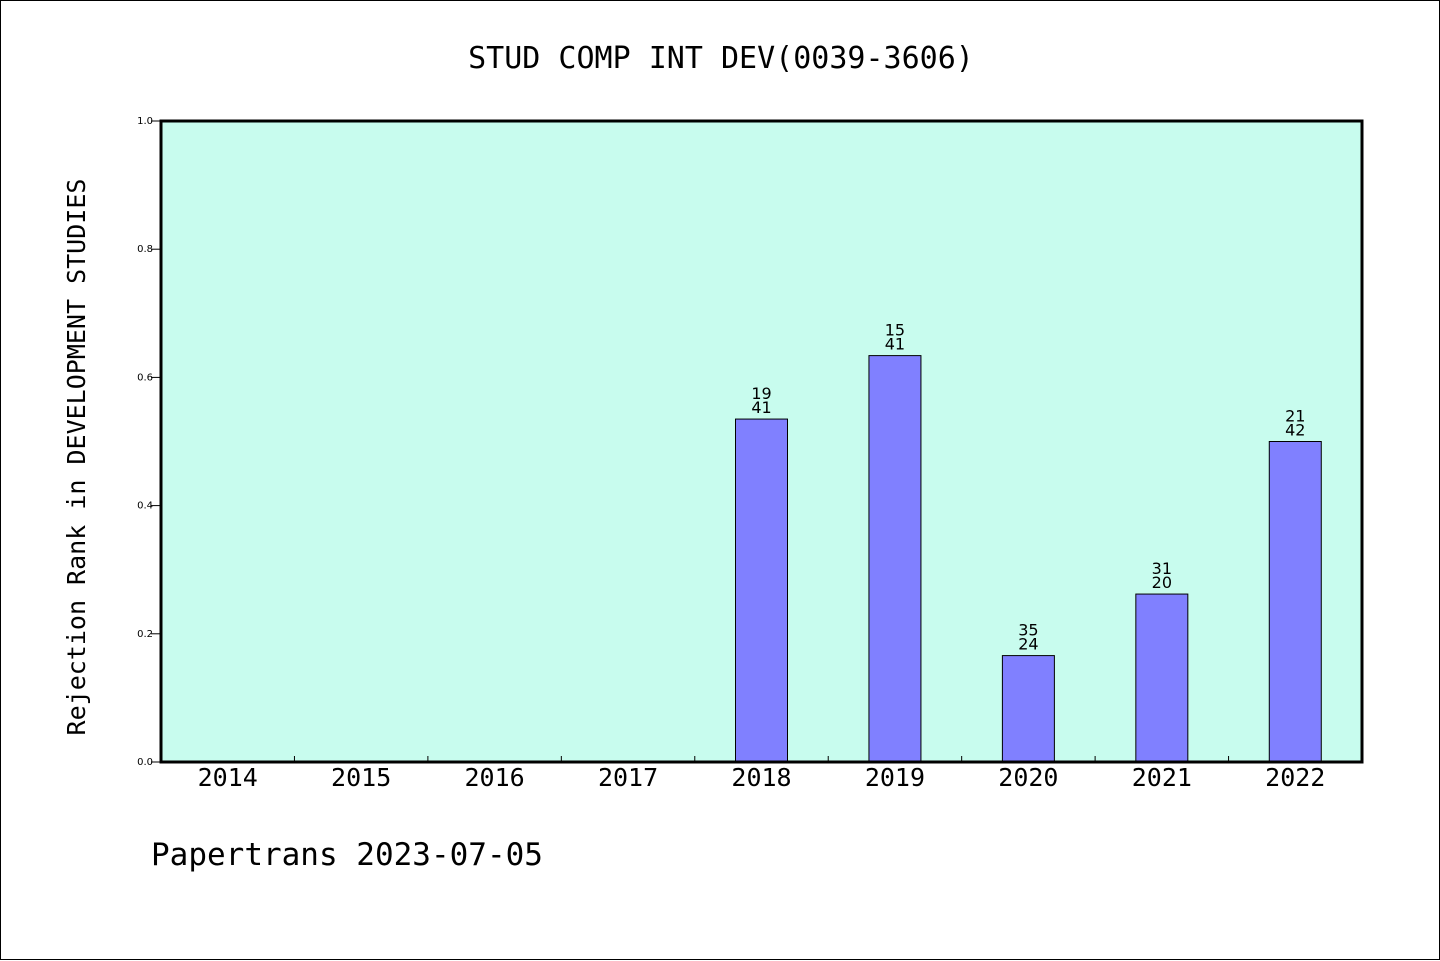 The image size is (1440, 961). What do you see at coordinates (495, 777) in the screenshot?
I see `x-tick-label: 2016` at bounding box center [495, 777].